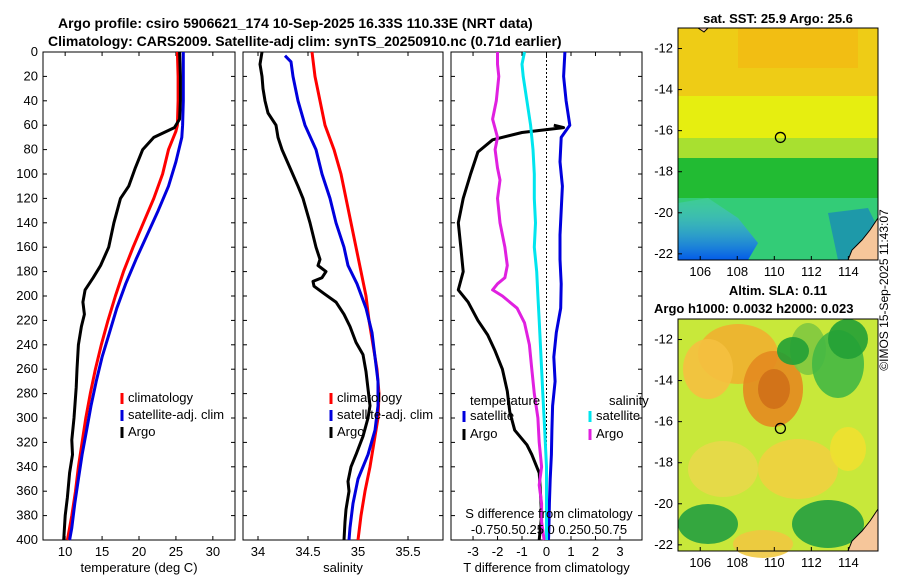  What do you see at coordinates (27, 490) in the screenshot?
I see `ytick-label: 360` at bounding box center [27, 490].